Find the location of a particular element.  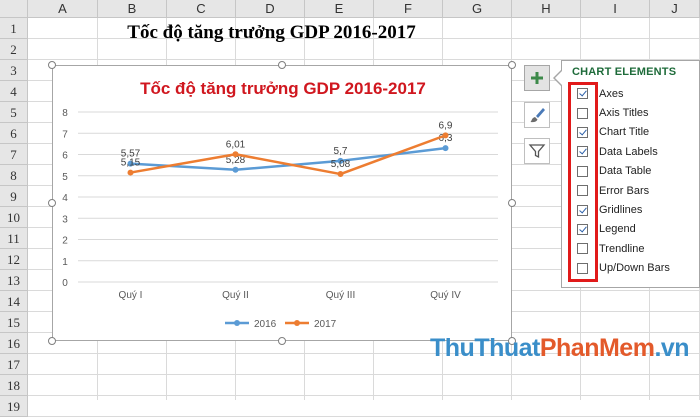

row-header-16: 16 is located at coordinates (14, 343).